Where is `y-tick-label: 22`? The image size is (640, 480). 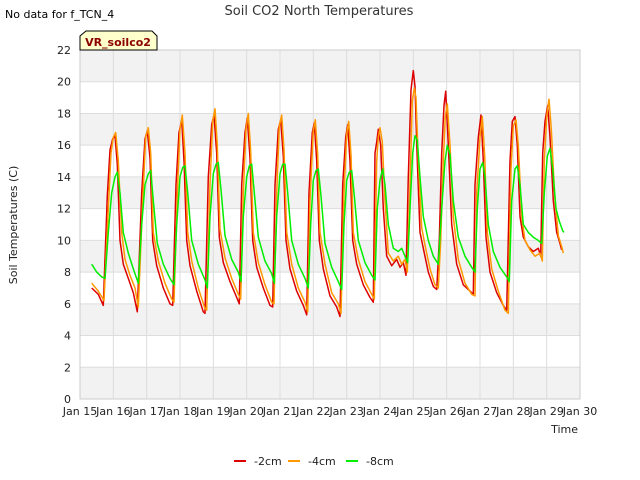 y-tick-label: 22 is located at coordinates (64, 50).